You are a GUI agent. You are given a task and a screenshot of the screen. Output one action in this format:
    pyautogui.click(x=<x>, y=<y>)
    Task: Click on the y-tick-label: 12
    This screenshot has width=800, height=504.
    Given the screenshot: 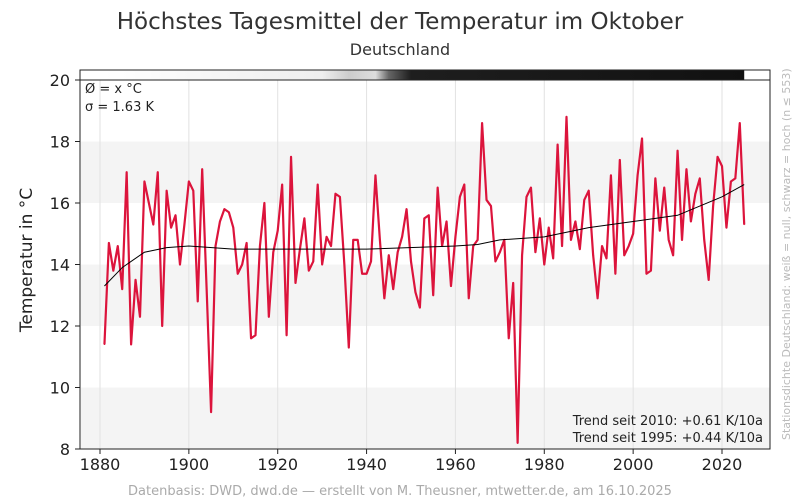 What is the action you would take?
    pyautogui.click(x=60, y=326)
    